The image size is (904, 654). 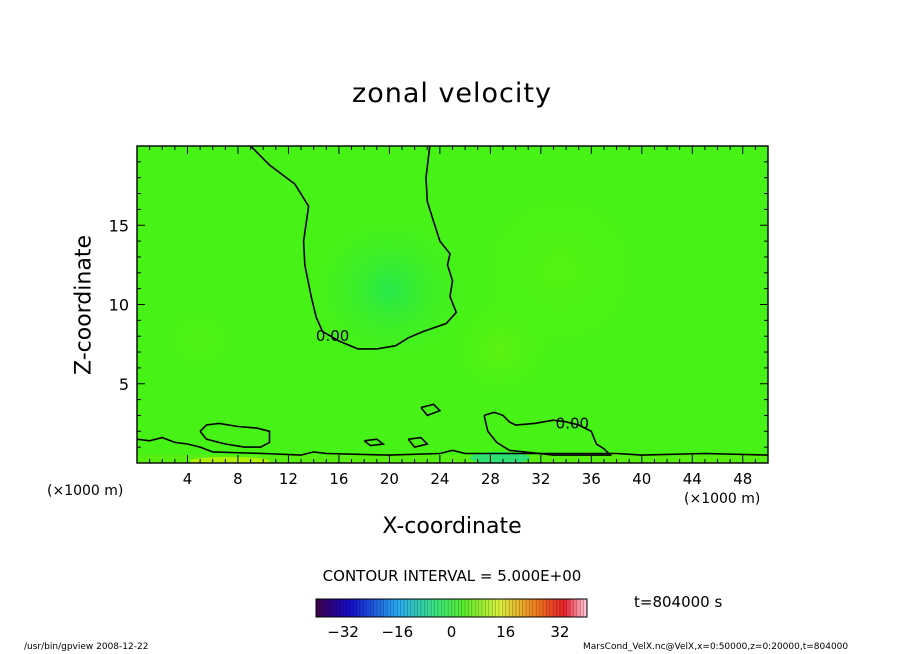 I want to click on contour-labels: 0.00 0.00, so click(x=452, y=379).